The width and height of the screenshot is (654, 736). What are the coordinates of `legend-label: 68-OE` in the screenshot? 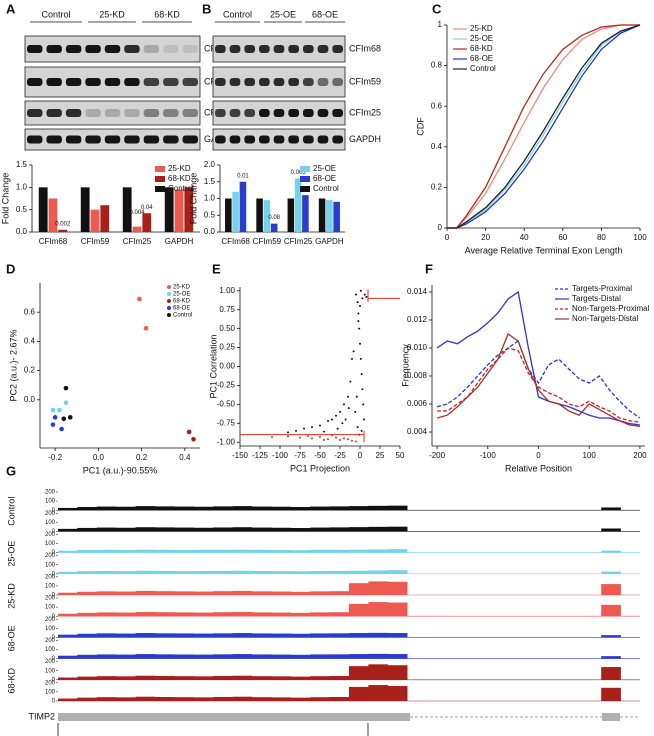 It's located at (181, 309).